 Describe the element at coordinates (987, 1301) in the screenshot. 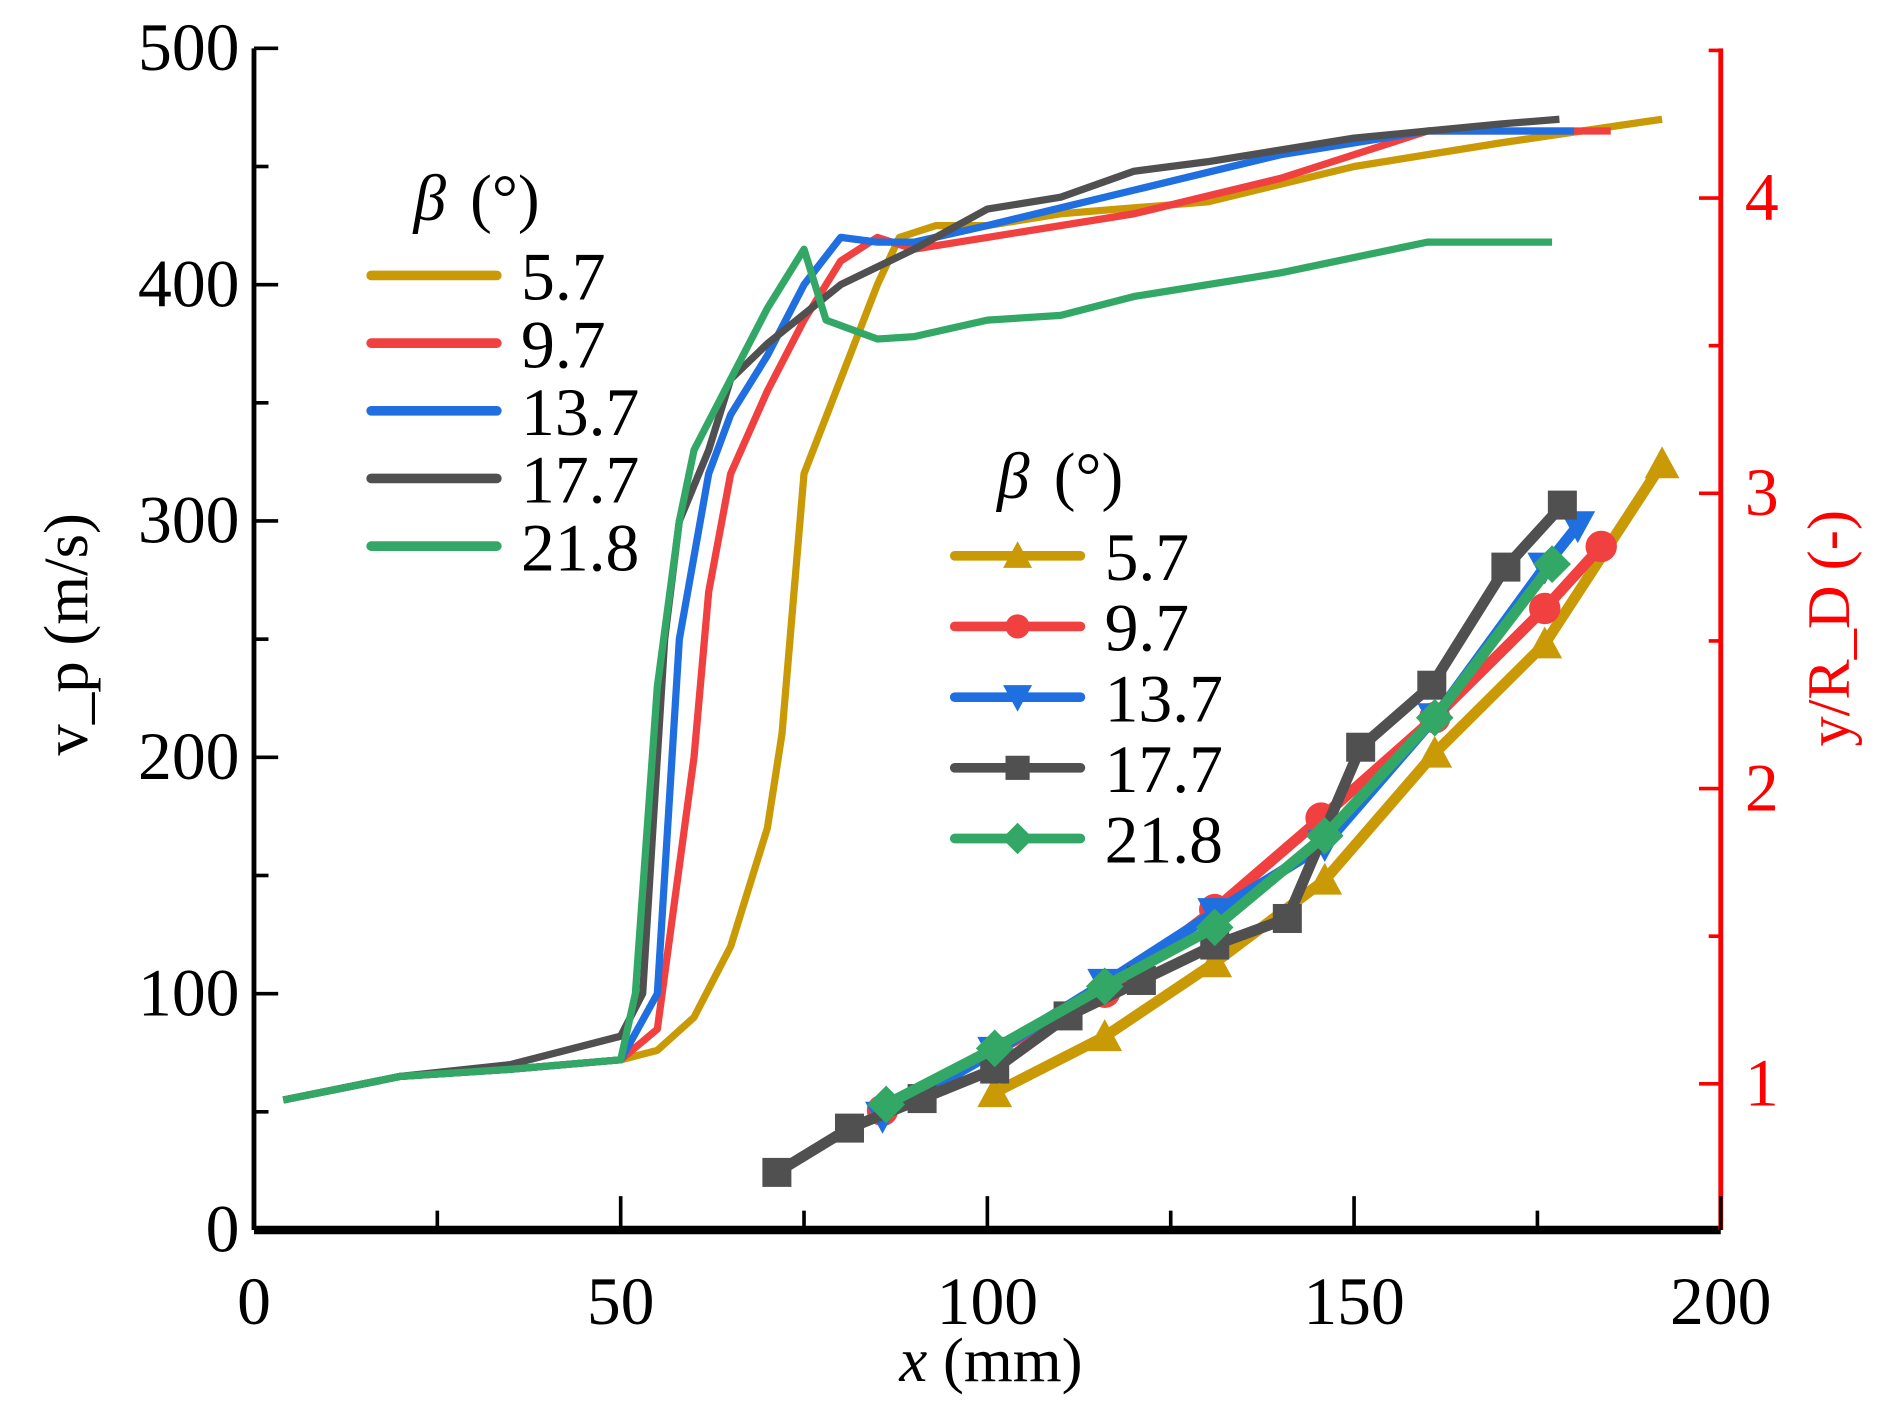

I see `x-tick-label: 100` at that location.